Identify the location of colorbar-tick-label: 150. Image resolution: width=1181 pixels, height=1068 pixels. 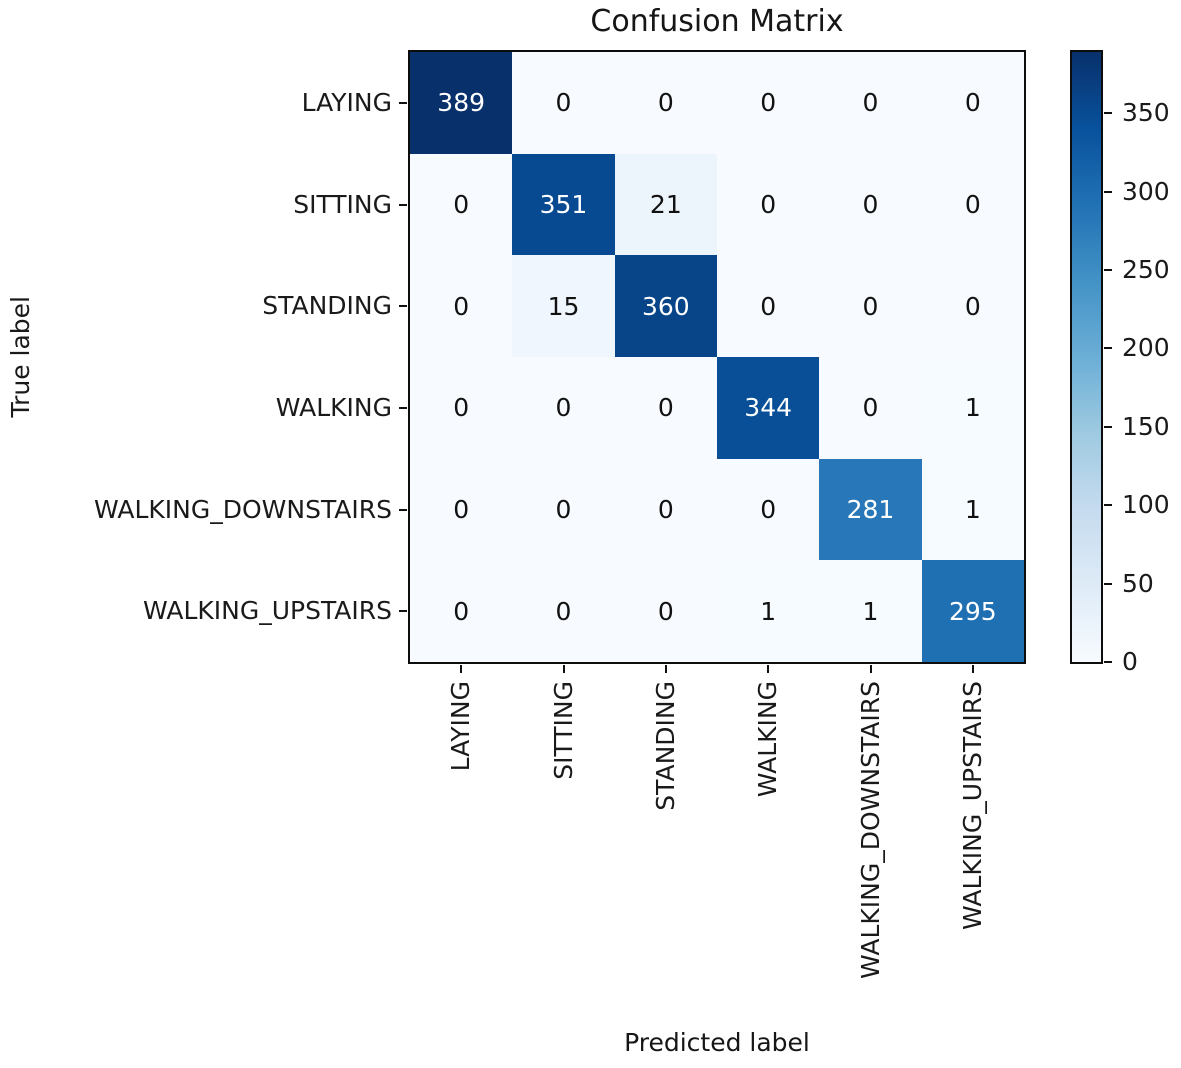
(1146, 426).